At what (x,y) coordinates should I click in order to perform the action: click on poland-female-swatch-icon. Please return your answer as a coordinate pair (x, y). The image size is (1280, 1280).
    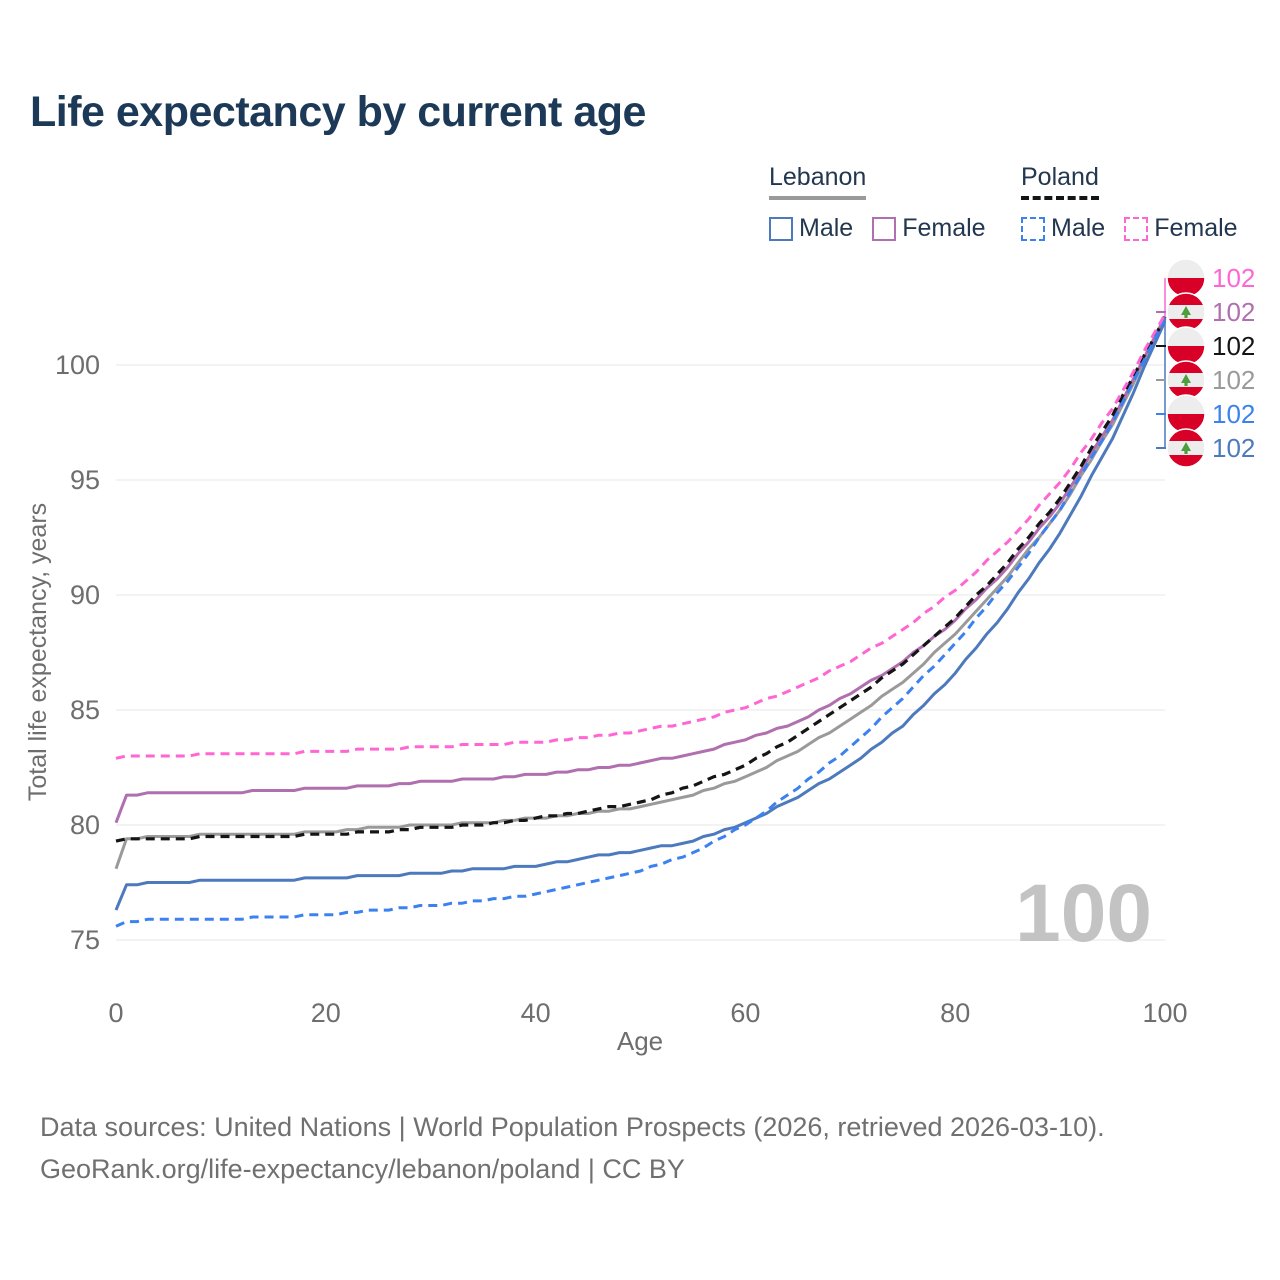
    Looking at the image, I should click on (1136, 228).